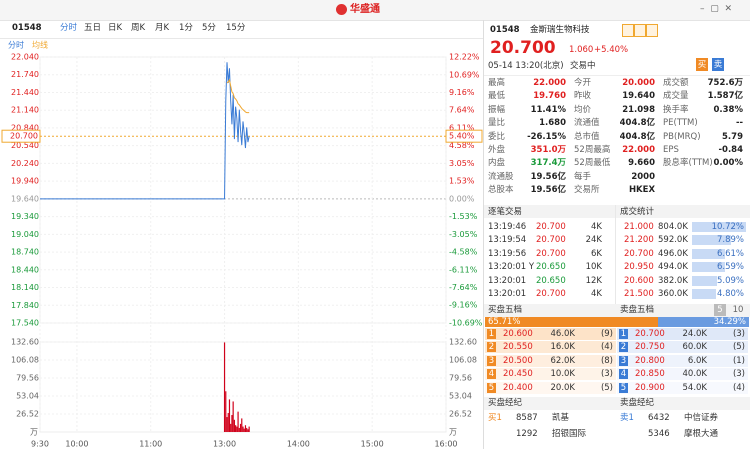  I want to click on stat-label: 最高, so click(497, 83).